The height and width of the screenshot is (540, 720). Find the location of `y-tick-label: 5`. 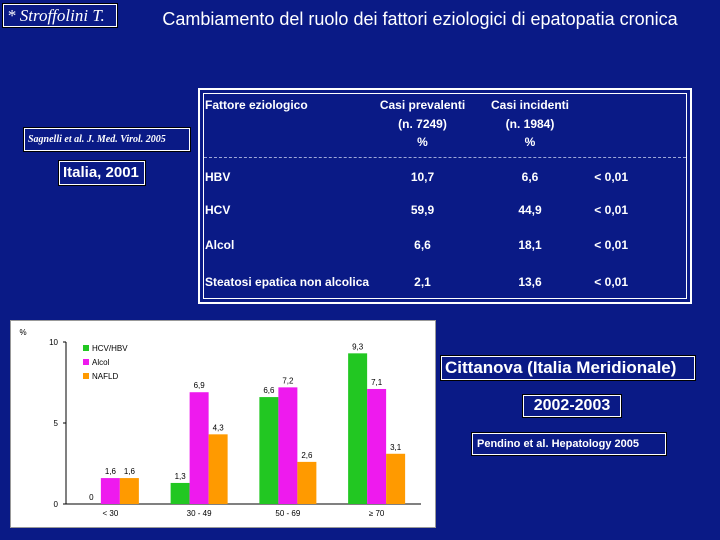

y-tick-label: 5 is located at coordinates (56, 423).